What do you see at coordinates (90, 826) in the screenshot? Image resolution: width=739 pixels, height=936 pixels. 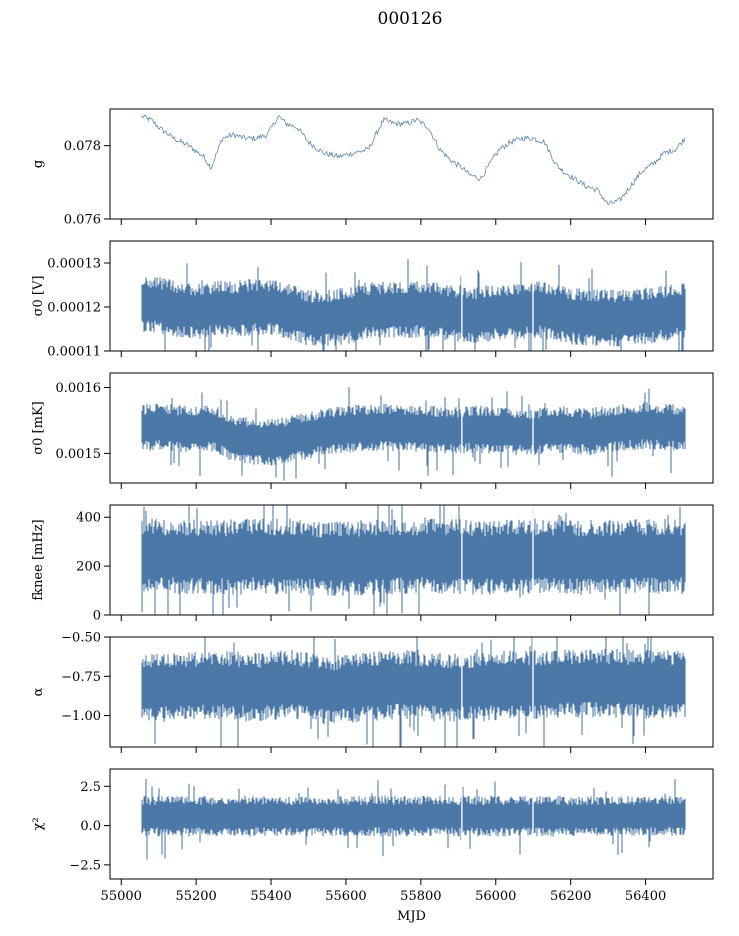 I see `ytick-label: 0.0` at bounding box center [90, 826].